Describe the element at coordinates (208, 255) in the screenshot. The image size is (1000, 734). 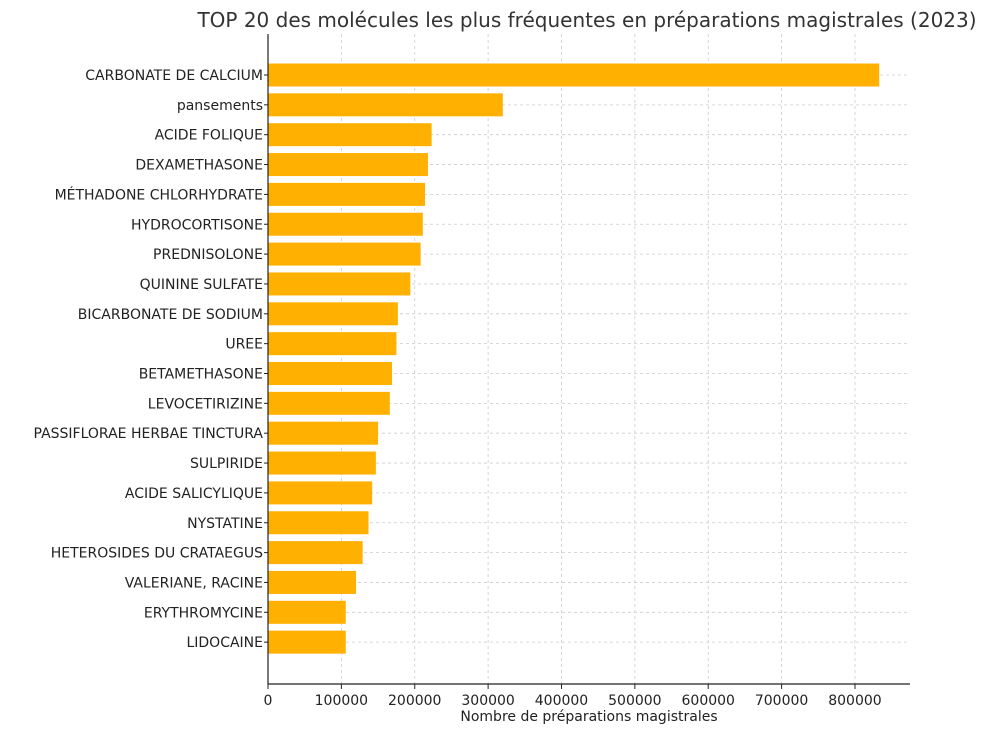
I see `category-label: PREDNISOLONE` at that location.